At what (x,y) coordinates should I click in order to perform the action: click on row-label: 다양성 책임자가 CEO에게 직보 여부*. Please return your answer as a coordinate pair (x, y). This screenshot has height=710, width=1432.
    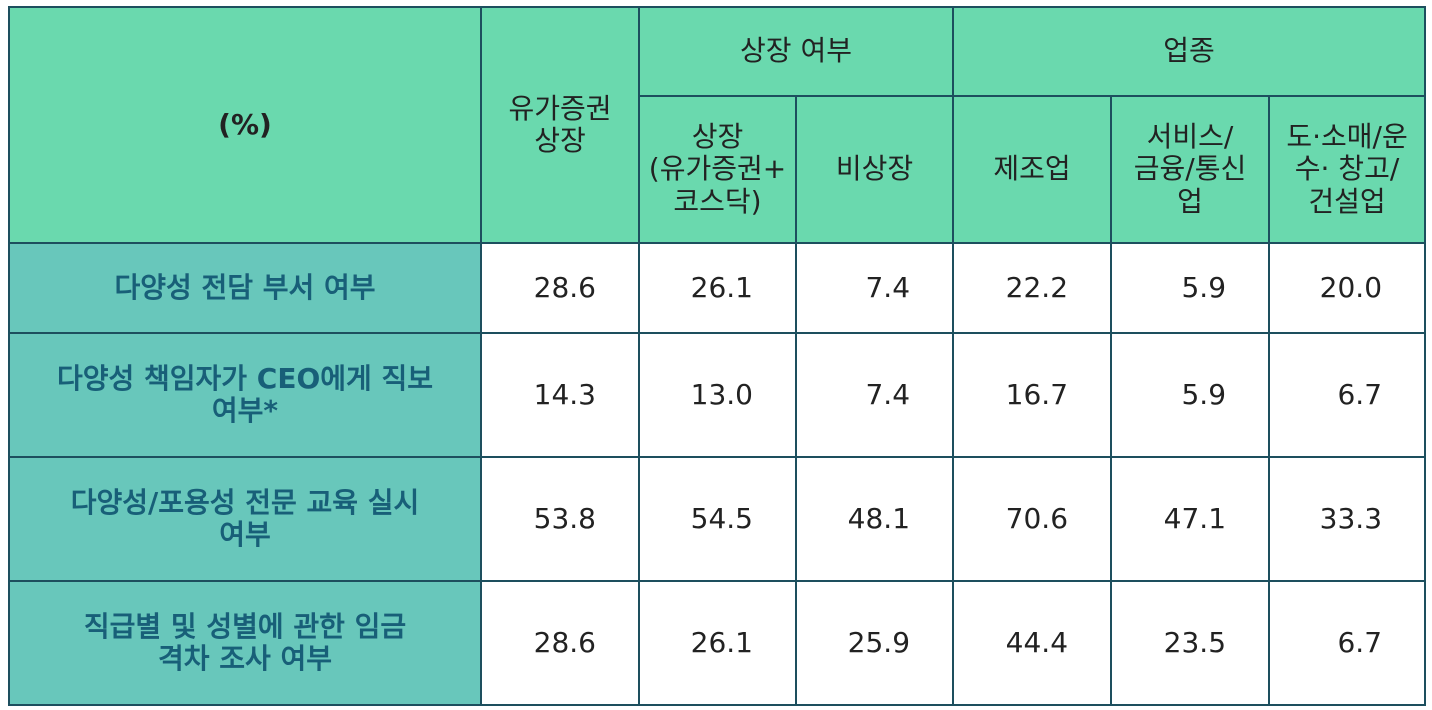
    Looking at the image, I should click on (245, 395).